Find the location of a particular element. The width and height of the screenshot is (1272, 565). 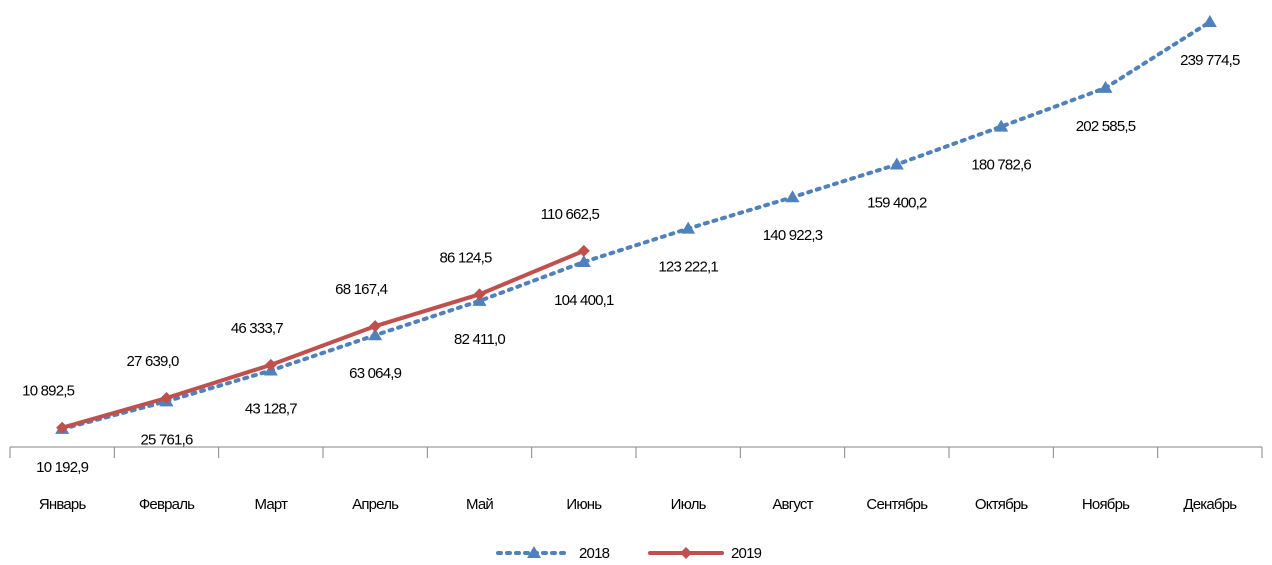

data-label: 43 128,7 is located at coordinates (271, 409).